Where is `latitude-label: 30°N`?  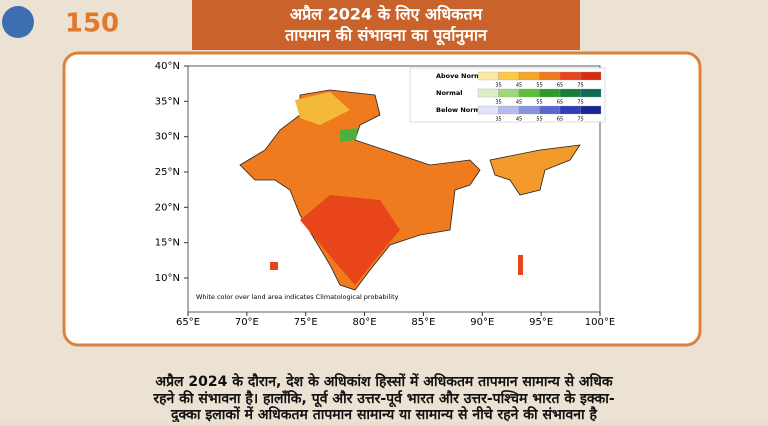 latitude-label: 30°N is located at coordinates (167, 137).